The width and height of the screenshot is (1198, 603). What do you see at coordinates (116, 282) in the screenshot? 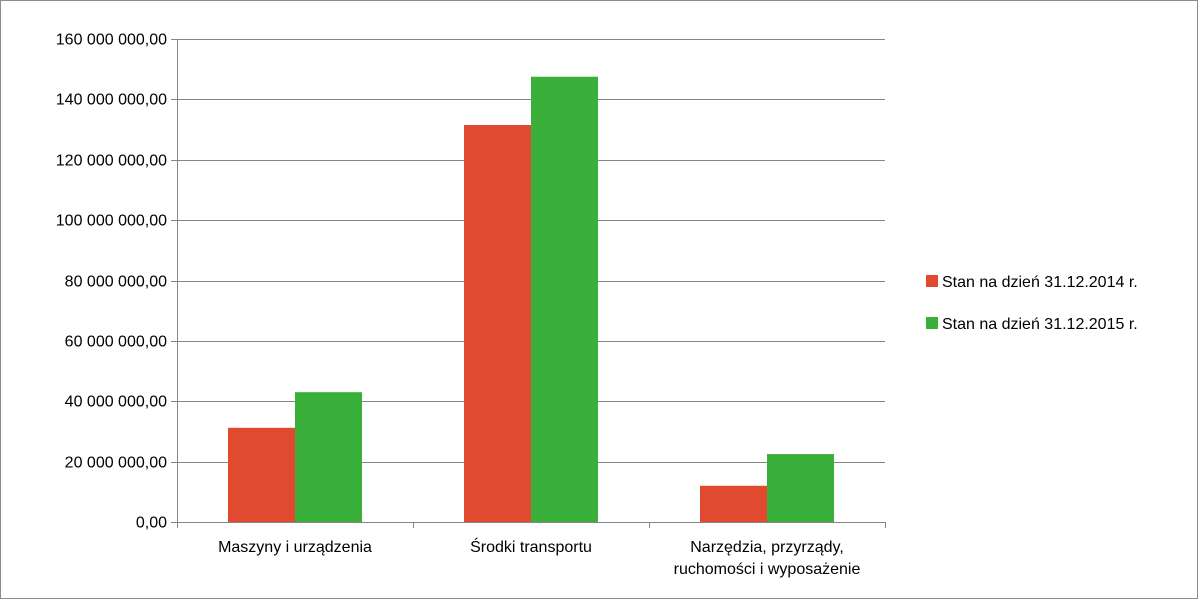
I see `y-tick-label: 80 000 000,00` at bounding box center [116, 282].